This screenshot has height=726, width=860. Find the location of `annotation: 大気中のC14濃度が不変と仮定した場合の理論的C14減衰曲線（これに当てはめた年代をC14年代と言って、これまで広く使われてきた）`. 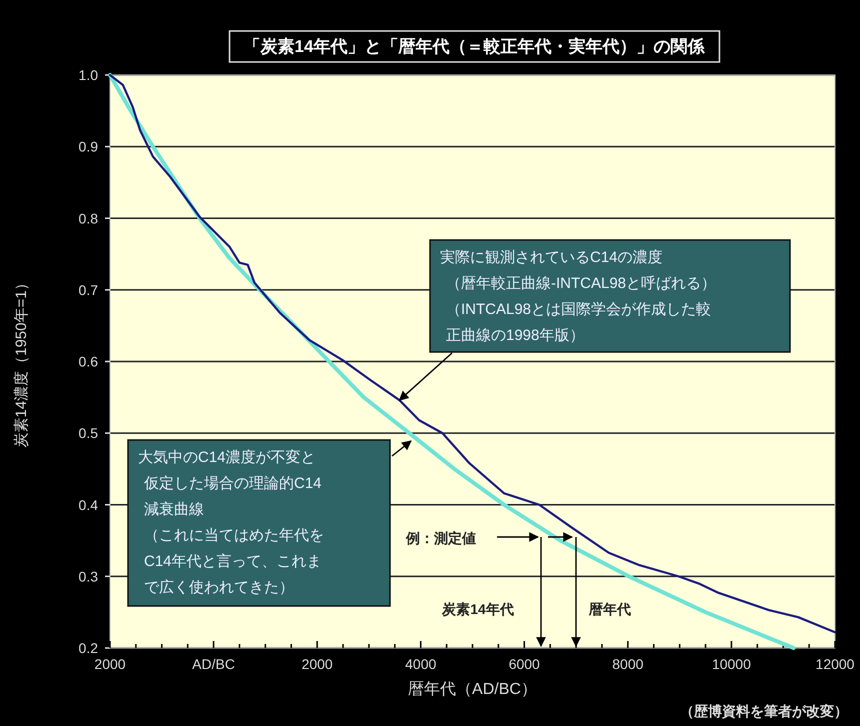

annotation: 大気中のC14濃度が不変と仮定した場合の理論的C14減衰曲線（これに当てはめた年代をC14年代と言って、これまで広く使われてきた） is located at coordinates (231, 522).